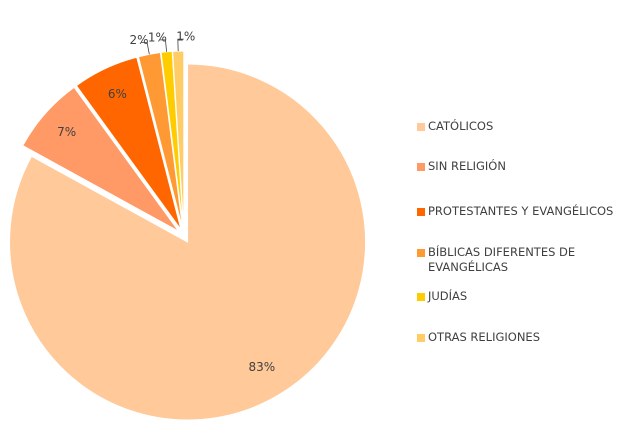 This screenshot has width=634, height=424. I want to click on legend-item: SIN RELIGIÓN, so click(524, 166).